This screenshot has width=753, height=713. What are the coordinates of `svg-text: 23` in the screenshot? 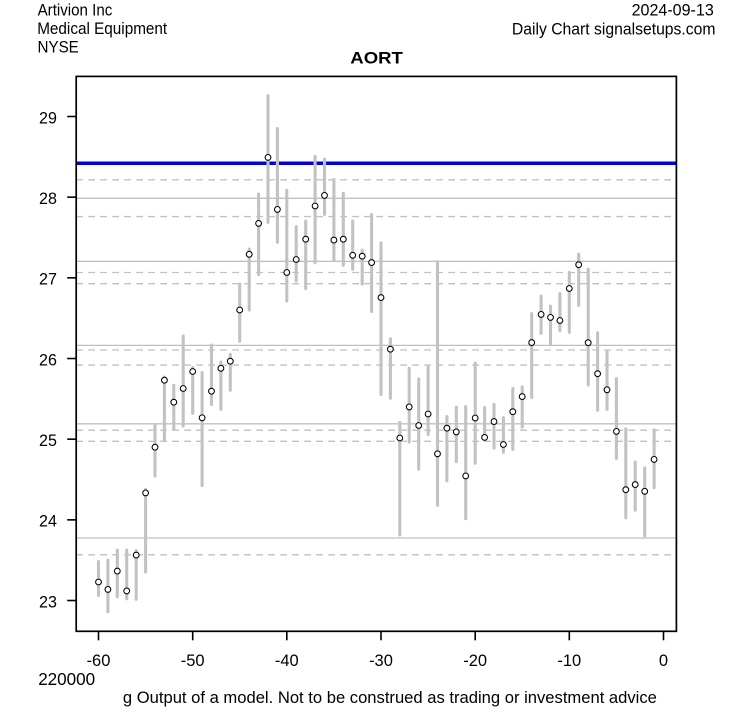 It's located at (48, 602).